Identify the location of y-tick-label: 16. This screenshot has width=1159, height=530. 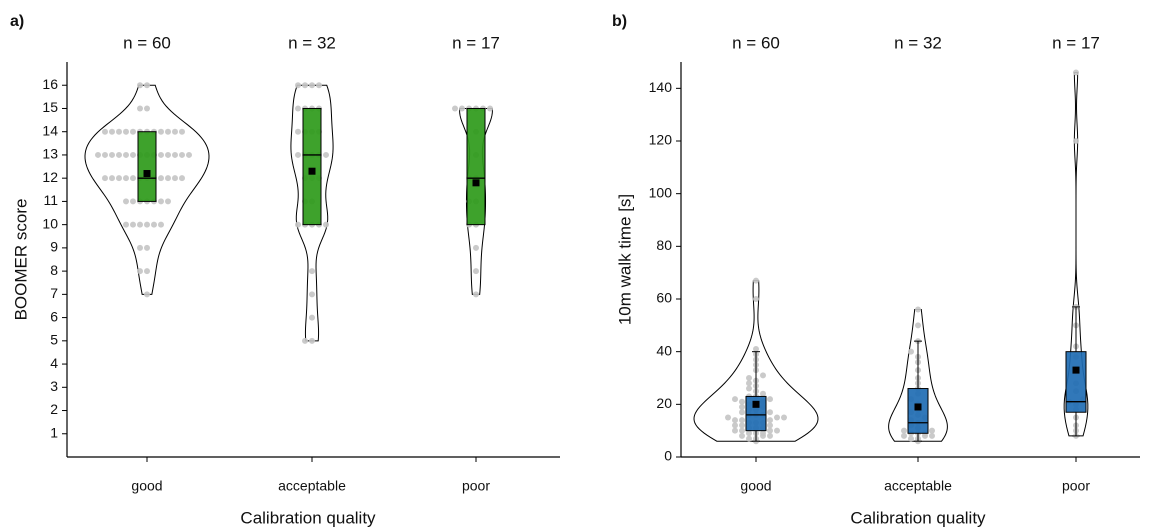
(50, 84).